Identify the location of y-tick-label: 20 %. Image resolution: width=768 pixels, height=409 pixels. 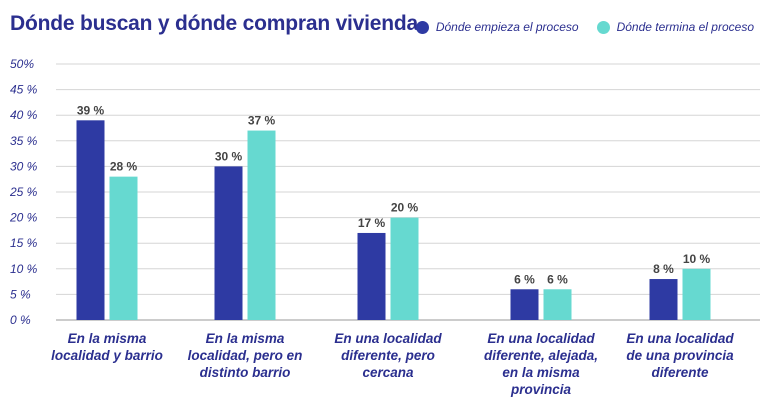
(23, 218).